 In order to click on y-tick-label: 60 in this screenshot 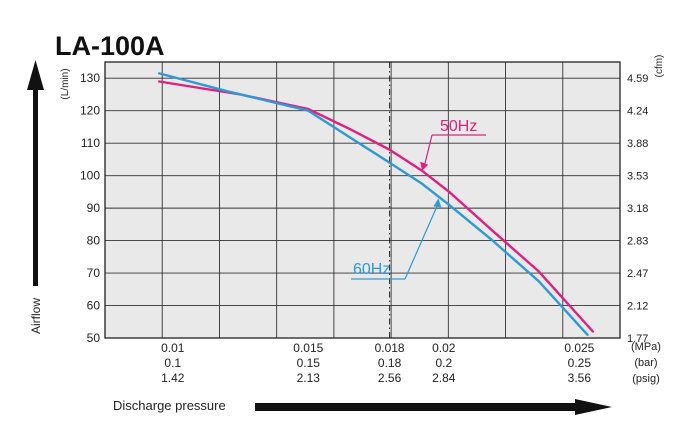, I will do `click(94, 306)`.